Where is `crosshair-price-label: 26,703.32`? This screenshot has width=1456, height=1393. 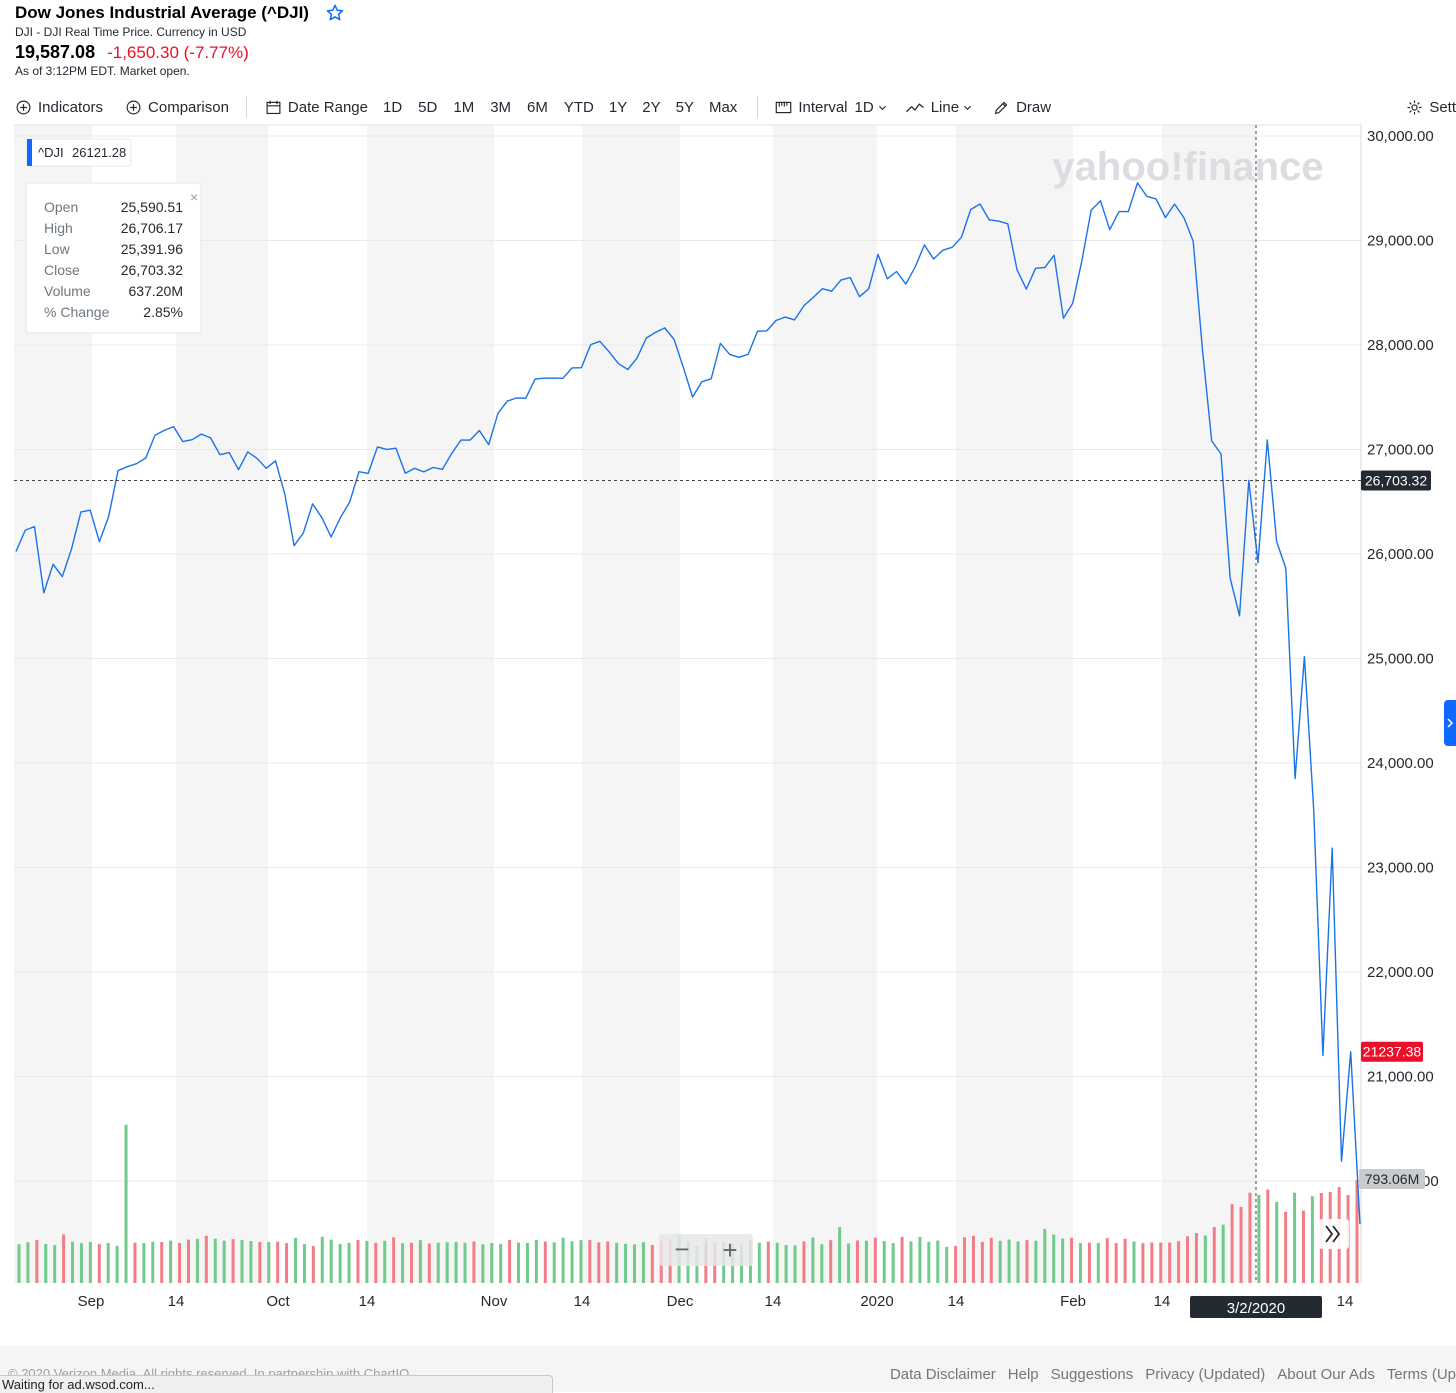 crosshair-price-label: 26,703.32 is located at coordinates (1396, 480).